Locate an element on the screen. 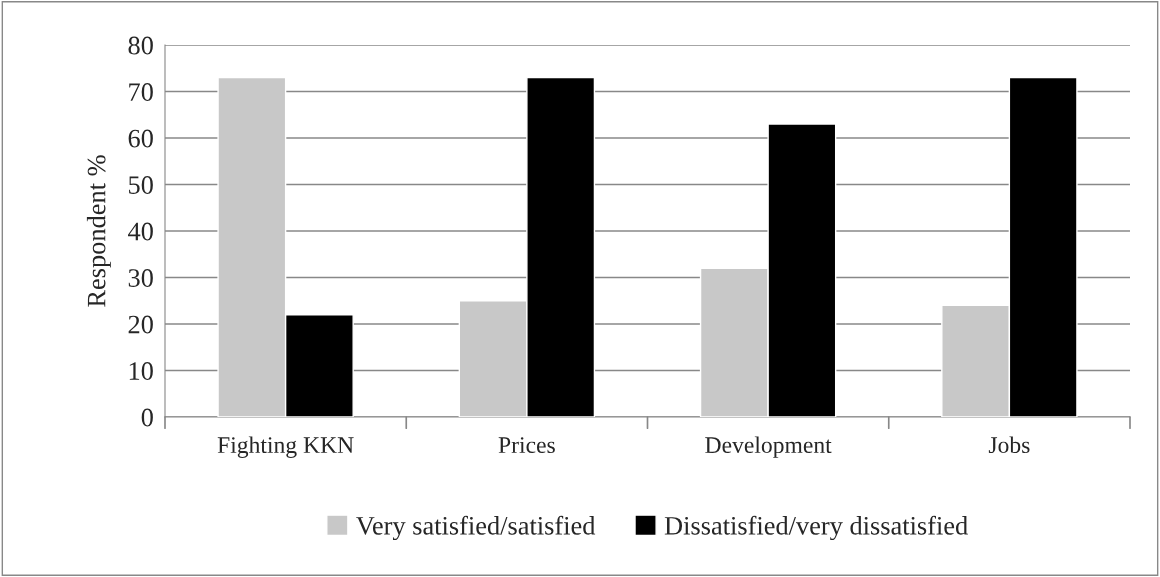  legend-label: Dissatisfied/very dissatisfied is located at coordinates (816, 528).